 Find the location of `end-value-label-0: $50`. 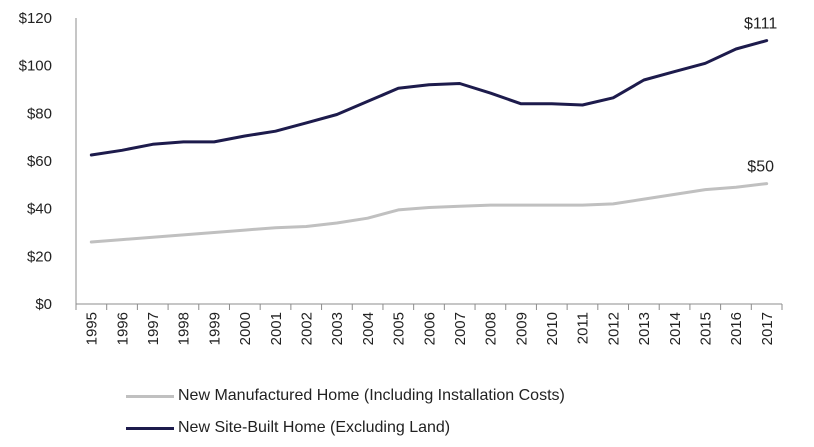

end-value-label-0: $50 is located at coordinates (760, 167).